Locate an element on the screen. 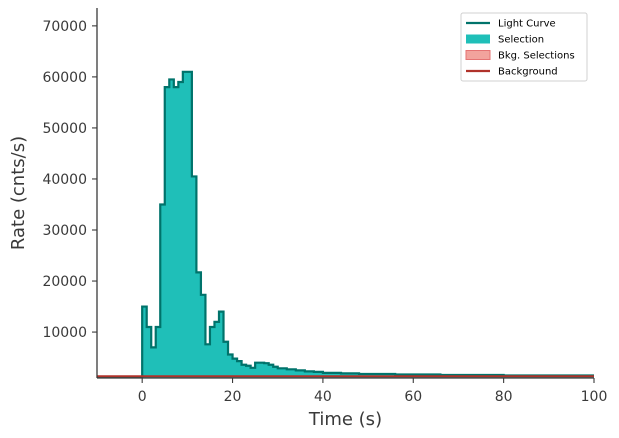 The image size is (619, 438). legend-frame is located at coordinates (524, 47).